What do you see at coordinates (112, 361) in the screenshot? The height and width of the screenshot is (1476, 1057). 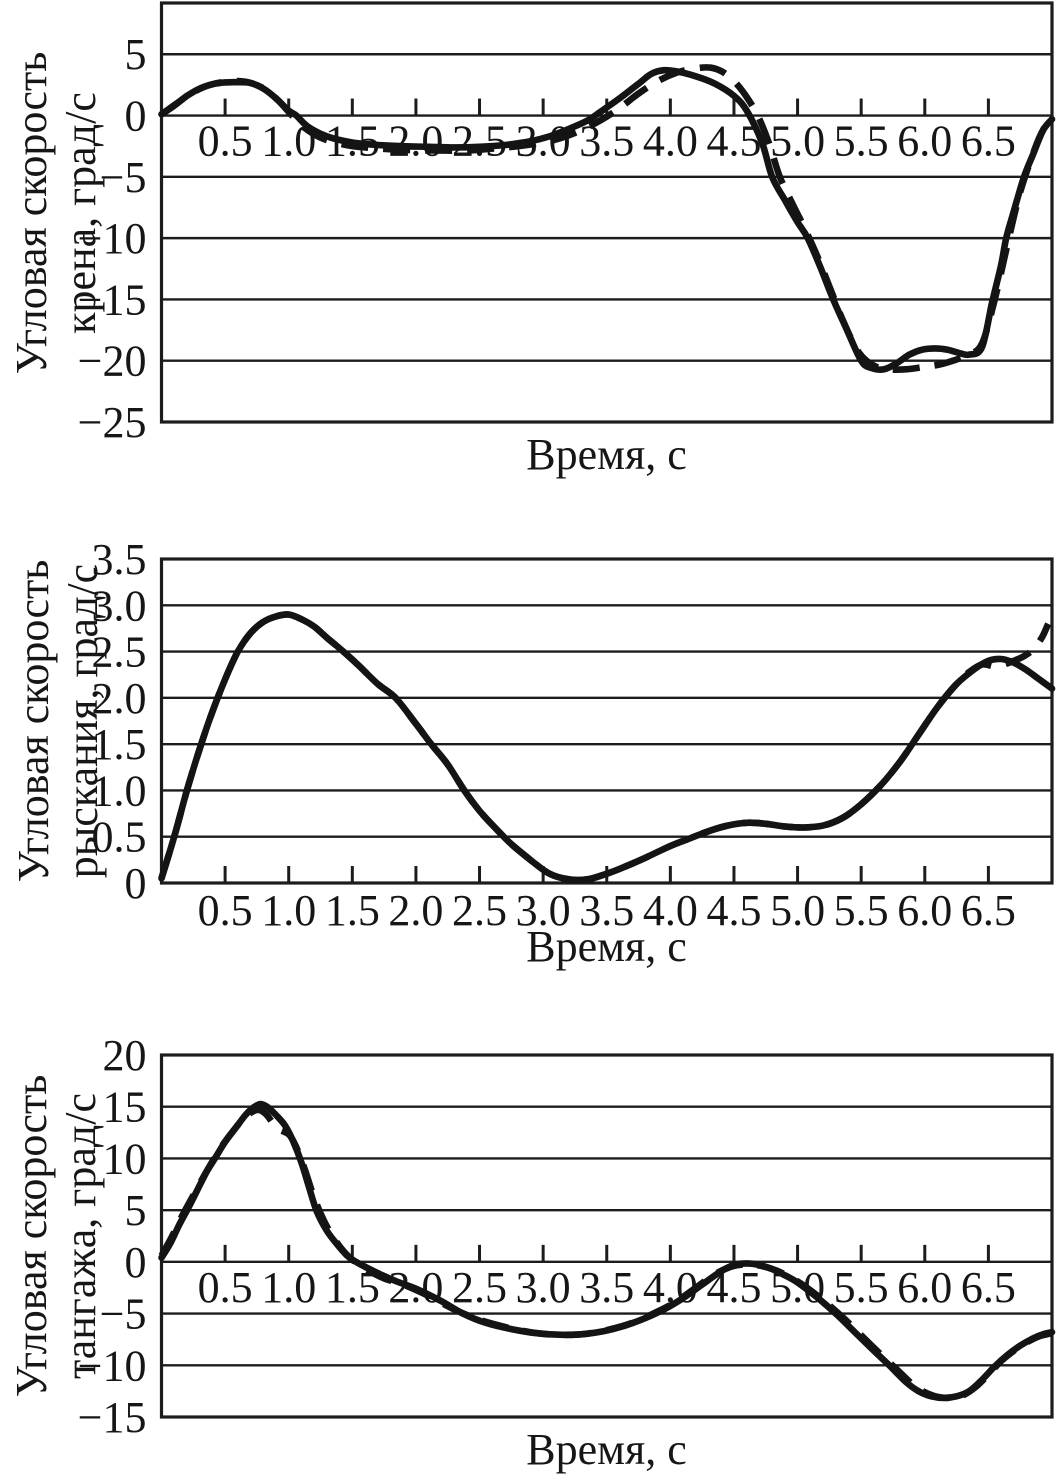 I see `svg-text: −20` at bounding box center [112, 361].